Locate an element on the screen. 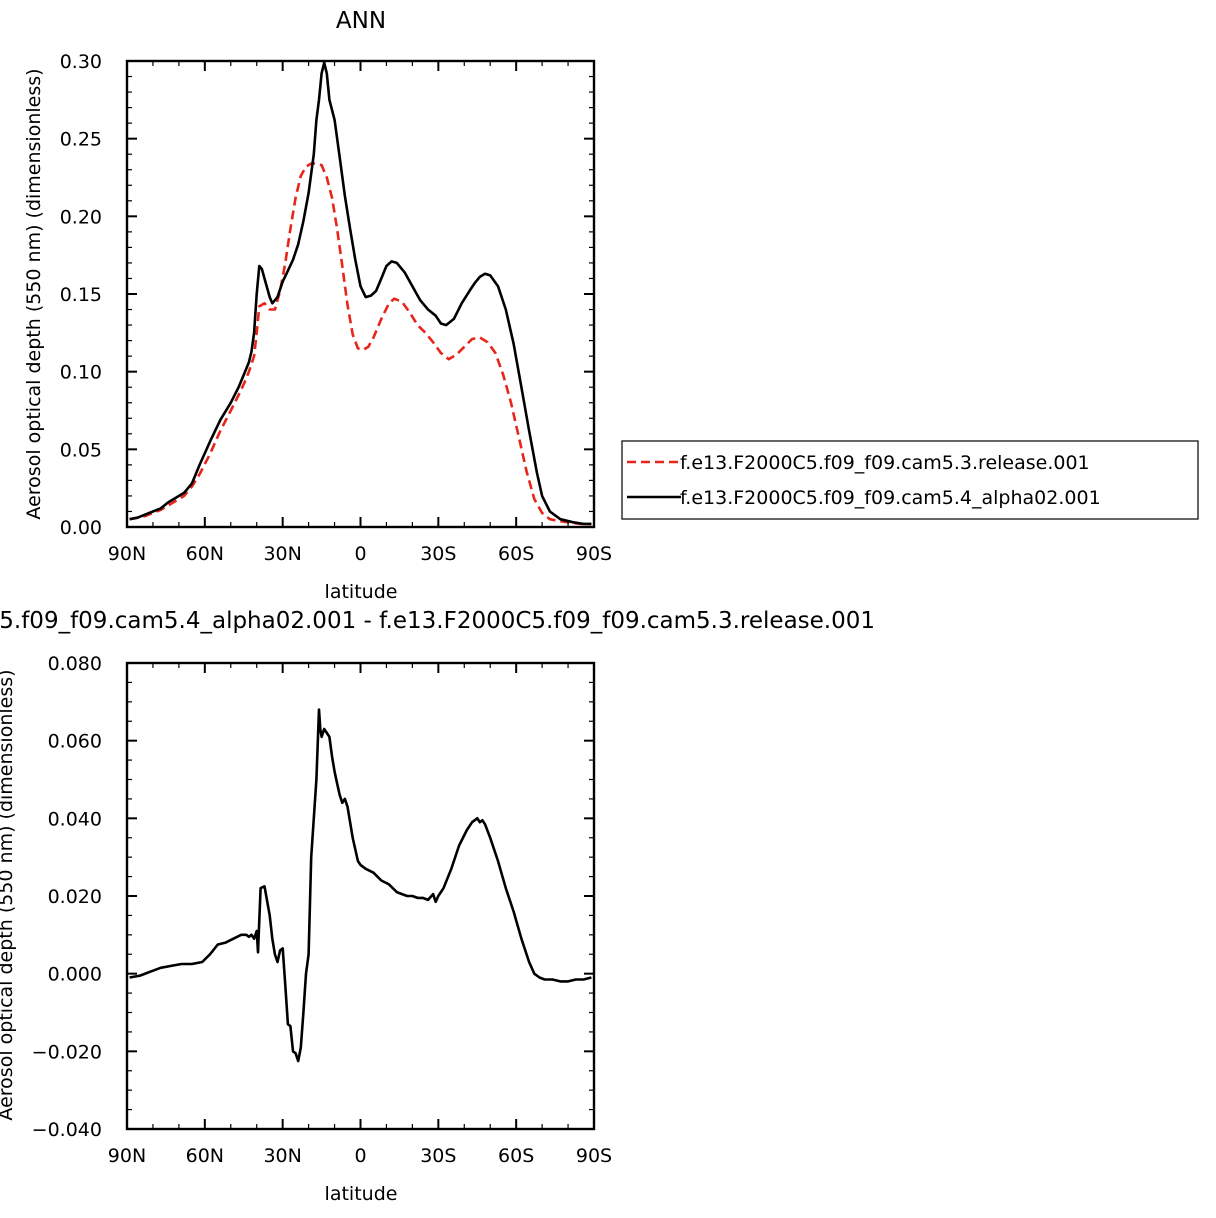  bottom-series-group is located at coordinates (360, 885).